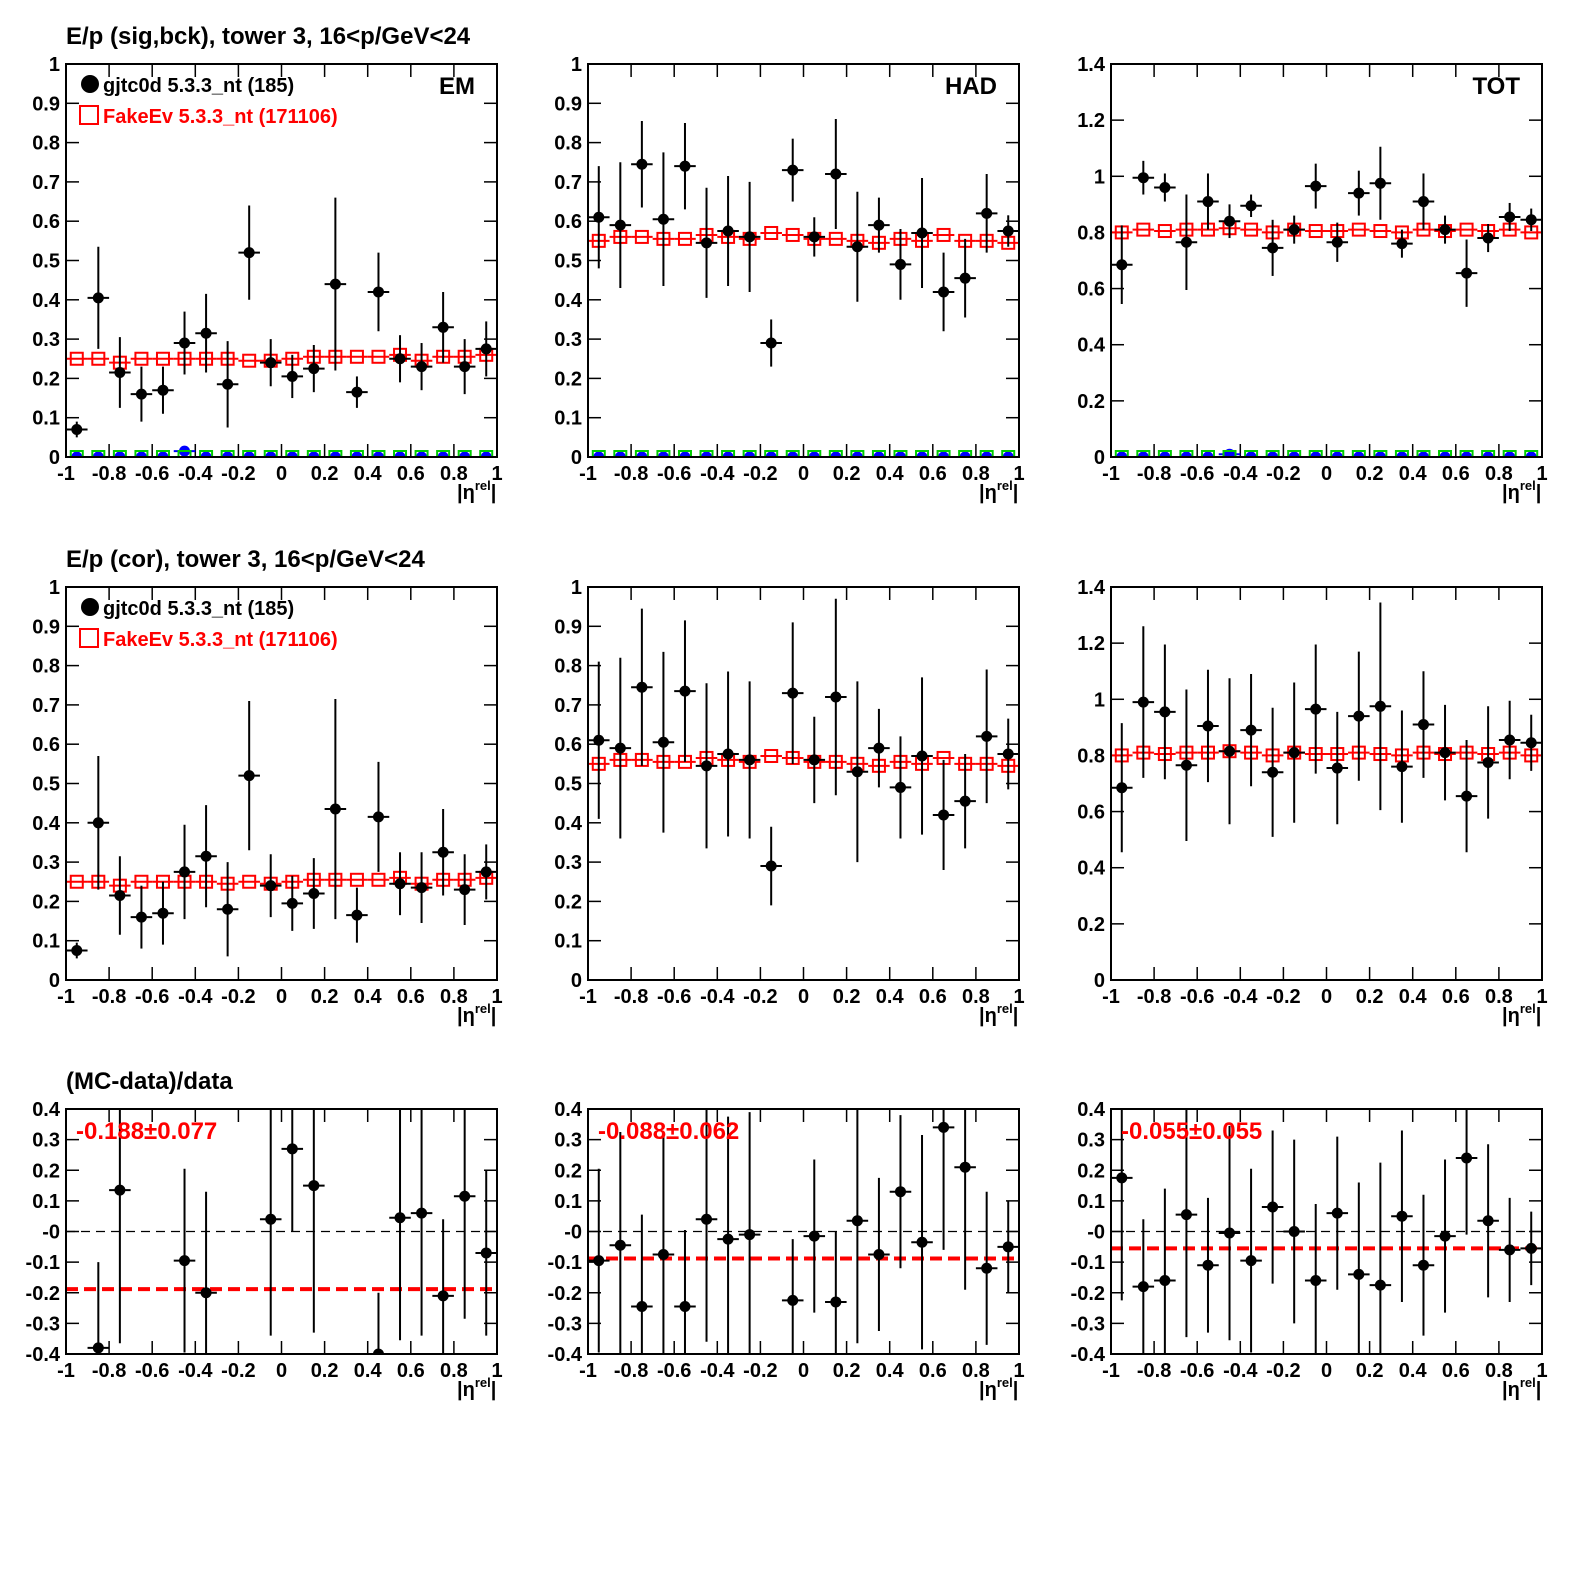 The width and height of the screenshot is (1575, 1575). I want to click on x-tick-label: 0.8, so click(1499, 997).